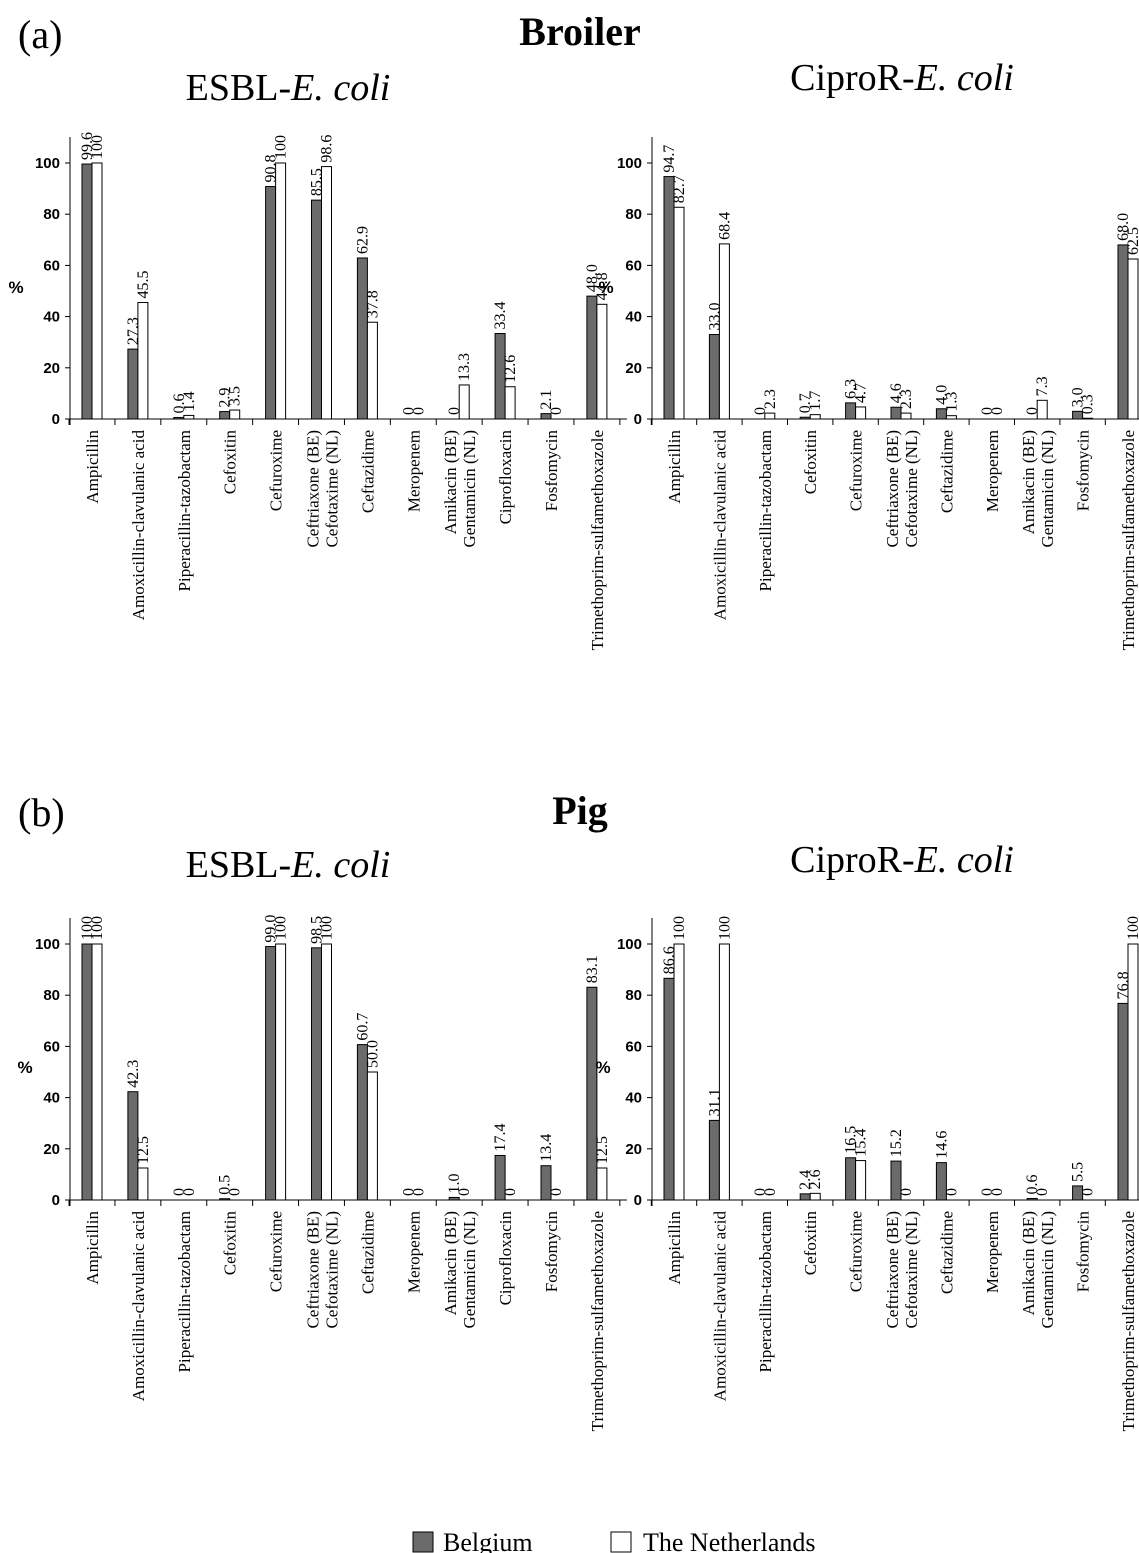 The height and width of the screenshot is (1553, 1139). What do you see at coordinates (1032, 1184) in the screenshot?
I see `value-label-belgium: 0.6` at bounding box center [1032, 1184].